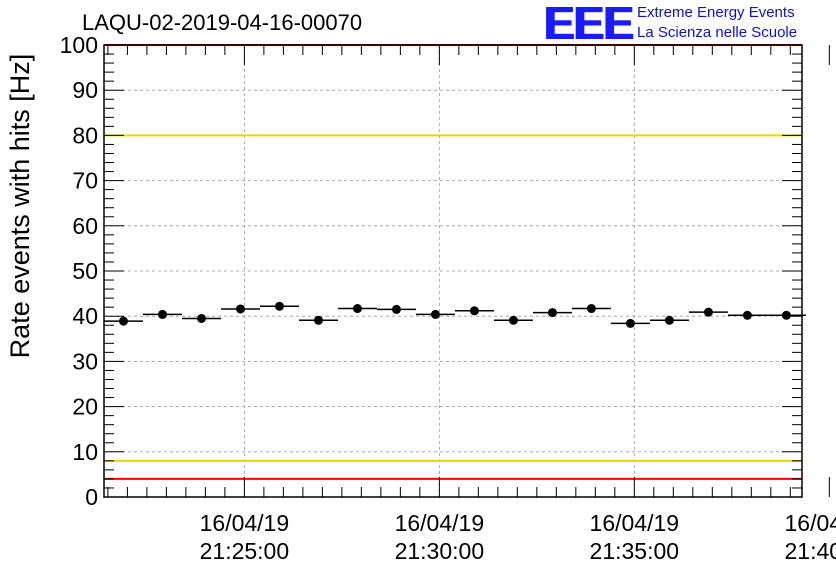  I want to click on y-tick-label: 70, so click(85, 181).